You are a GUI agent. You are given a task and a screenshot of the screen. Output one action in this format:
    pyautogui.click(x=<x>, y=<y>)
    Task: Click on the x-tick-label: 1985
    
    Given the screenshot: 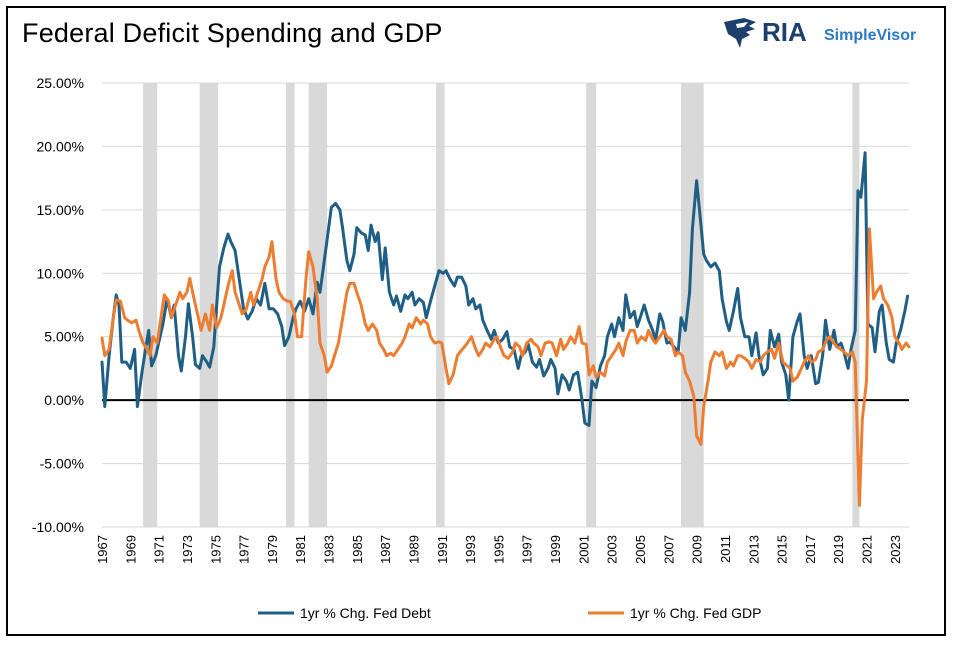 What is the action you would take?
    pyautogui.click(x=357, y=549)
    